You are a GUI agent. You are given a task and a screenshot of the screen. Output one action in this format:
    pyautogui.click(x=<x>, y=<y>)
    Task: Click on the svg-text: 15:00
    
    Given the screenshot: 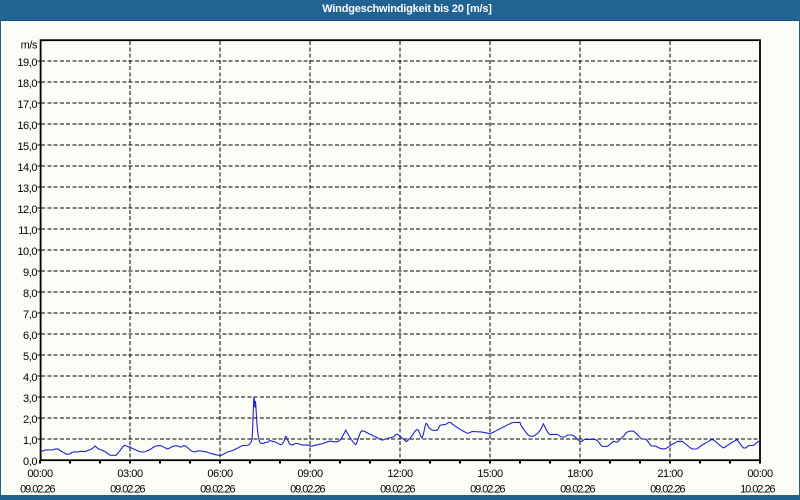 What is the action you would take?
    pyautogui.click(x=490, y=474)
    